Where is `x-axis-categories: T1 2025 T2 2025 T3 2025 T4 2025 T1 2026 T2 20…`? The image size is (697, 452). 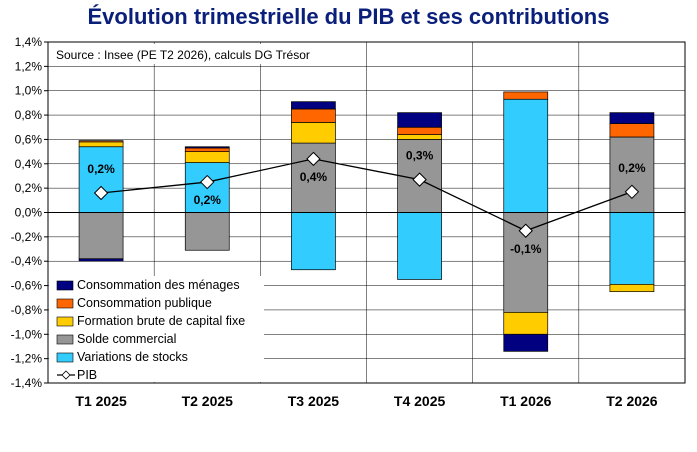
x-axis-categories: T1 2025 T2 2025 T3 2025 T4 2025 T1 2026 T2 20… is located at coordinates (366, 401).